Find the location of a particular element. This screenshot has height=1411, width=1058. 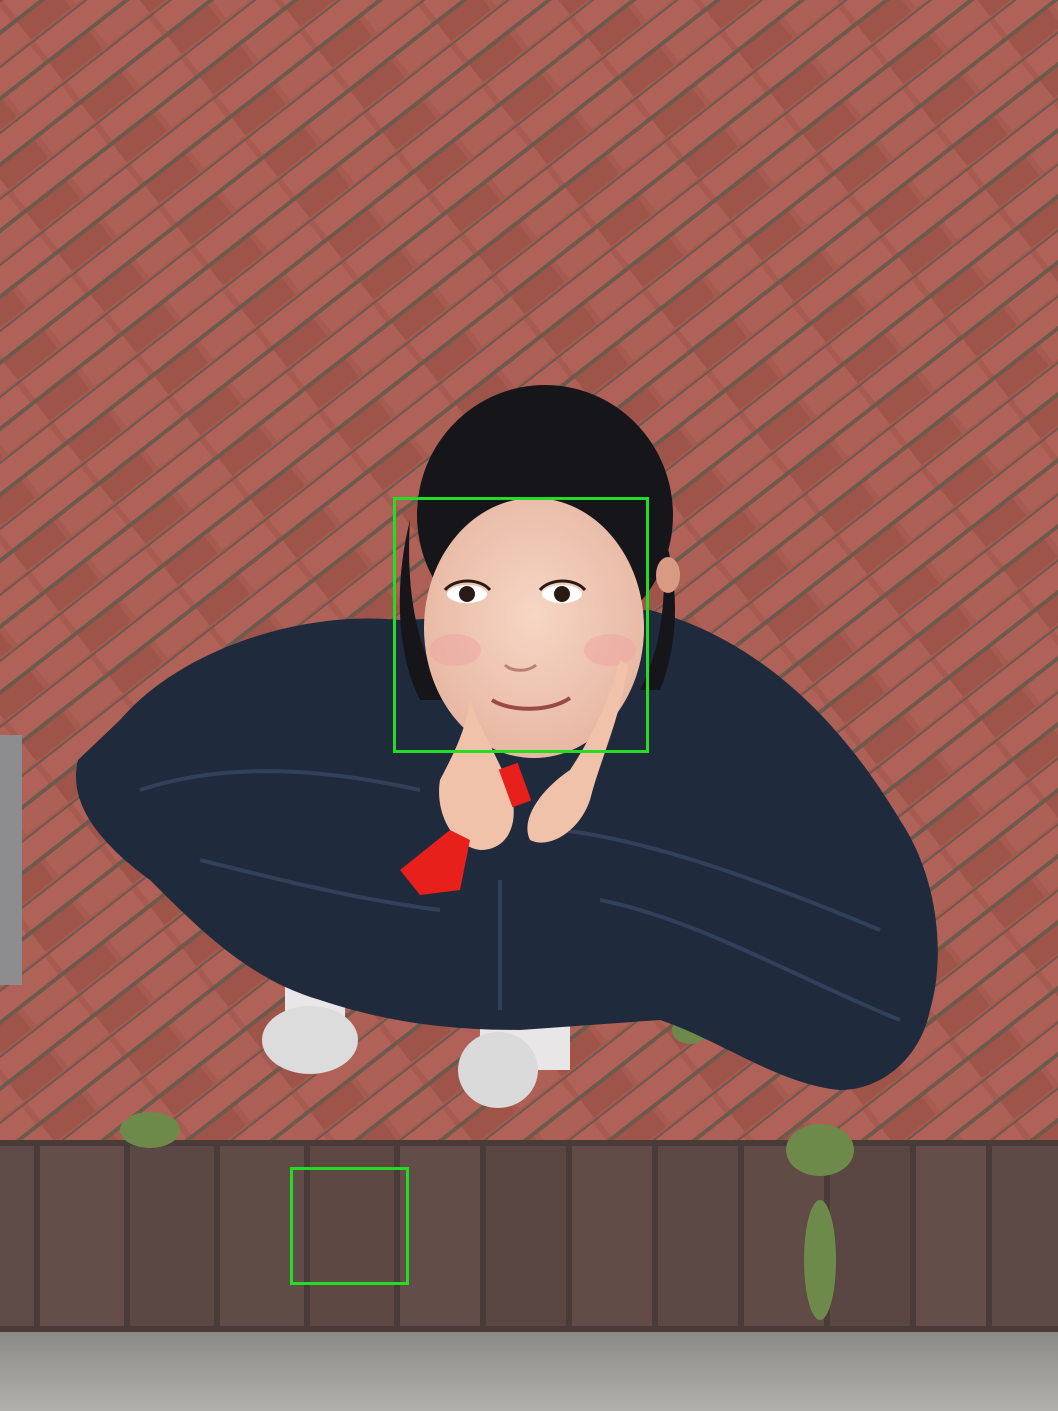

hands is located at coordinates (533, 755).